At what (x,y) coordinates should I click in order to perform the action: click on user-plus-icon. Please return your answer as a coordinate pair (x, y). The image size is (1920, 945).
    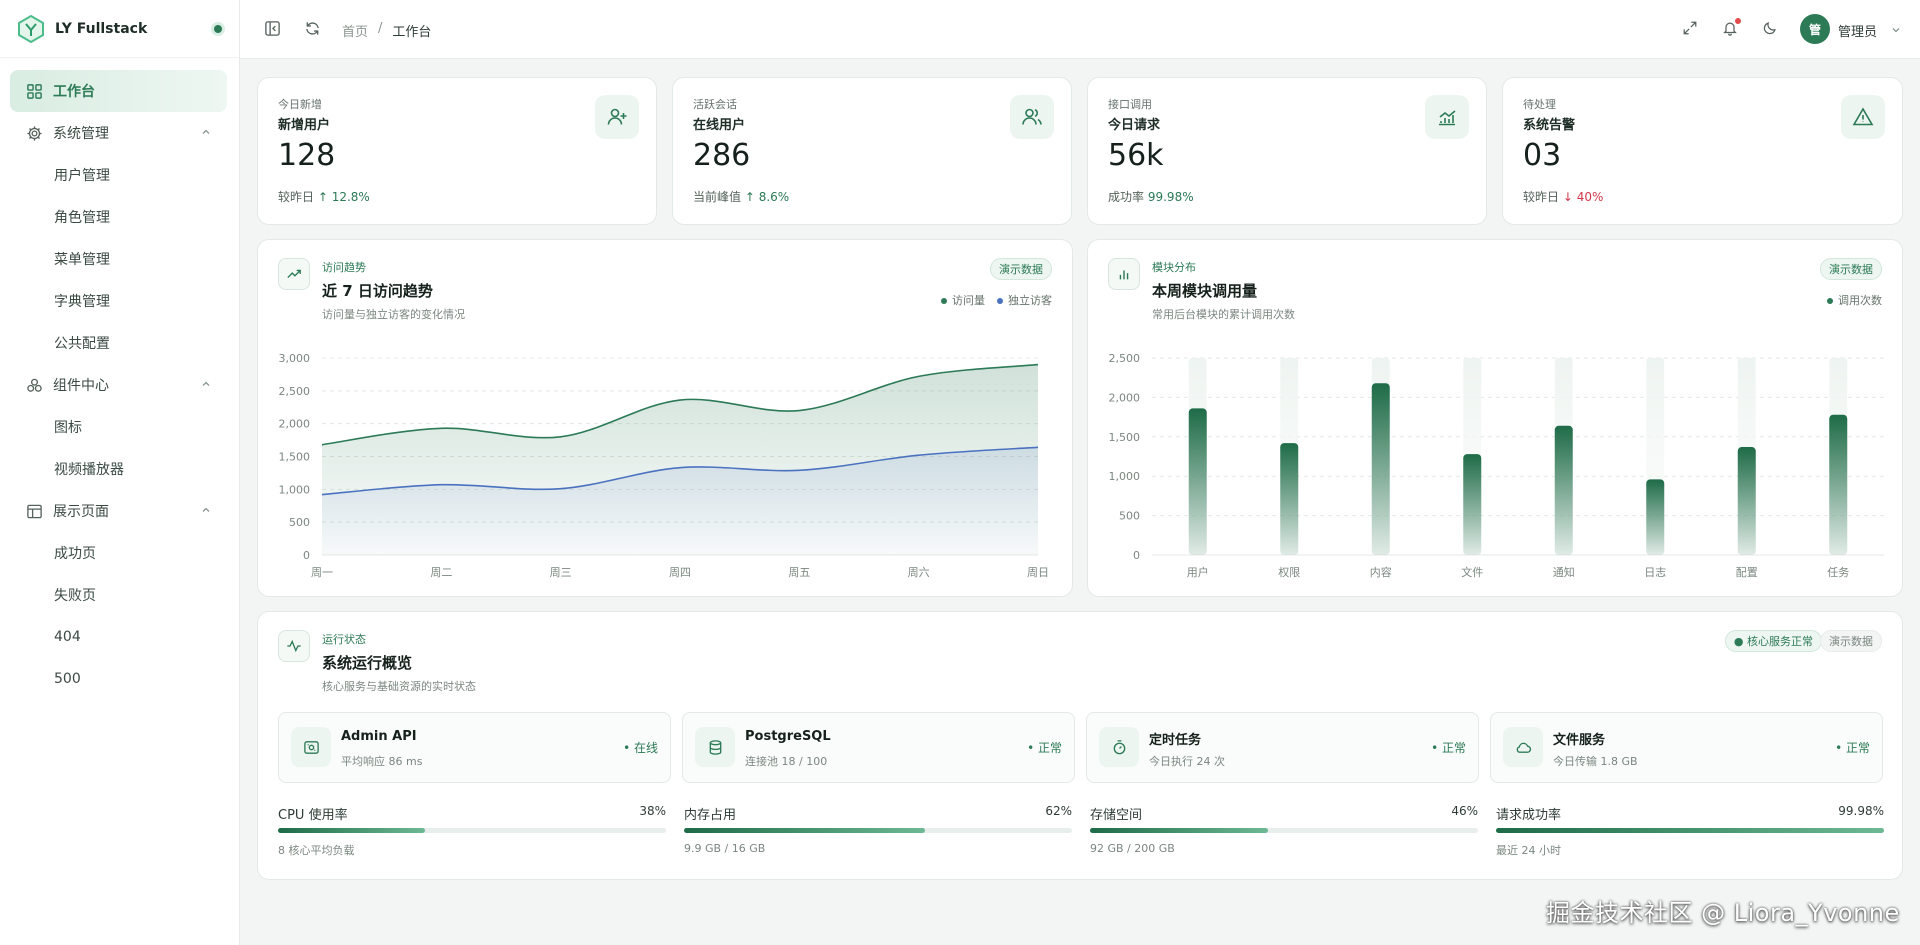
    Looking at the image, I should click on (617, 117).